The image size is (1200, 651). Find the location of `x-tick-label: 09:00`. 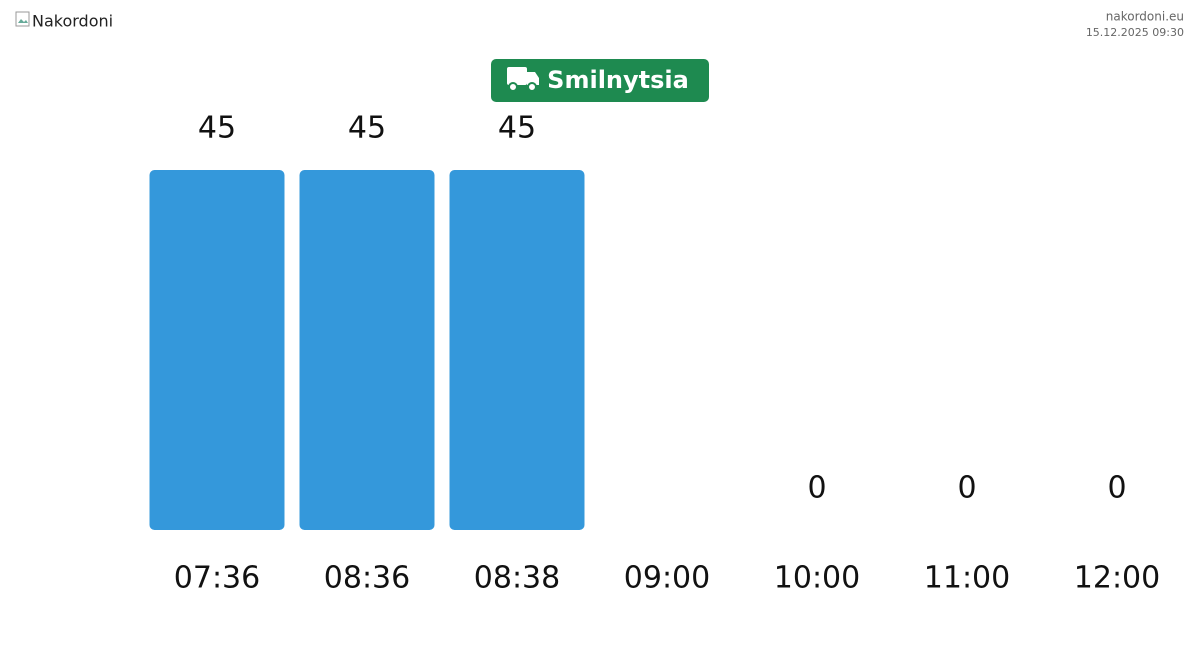

x-tick-label: 09:00 is located at coordinates (667, 578).